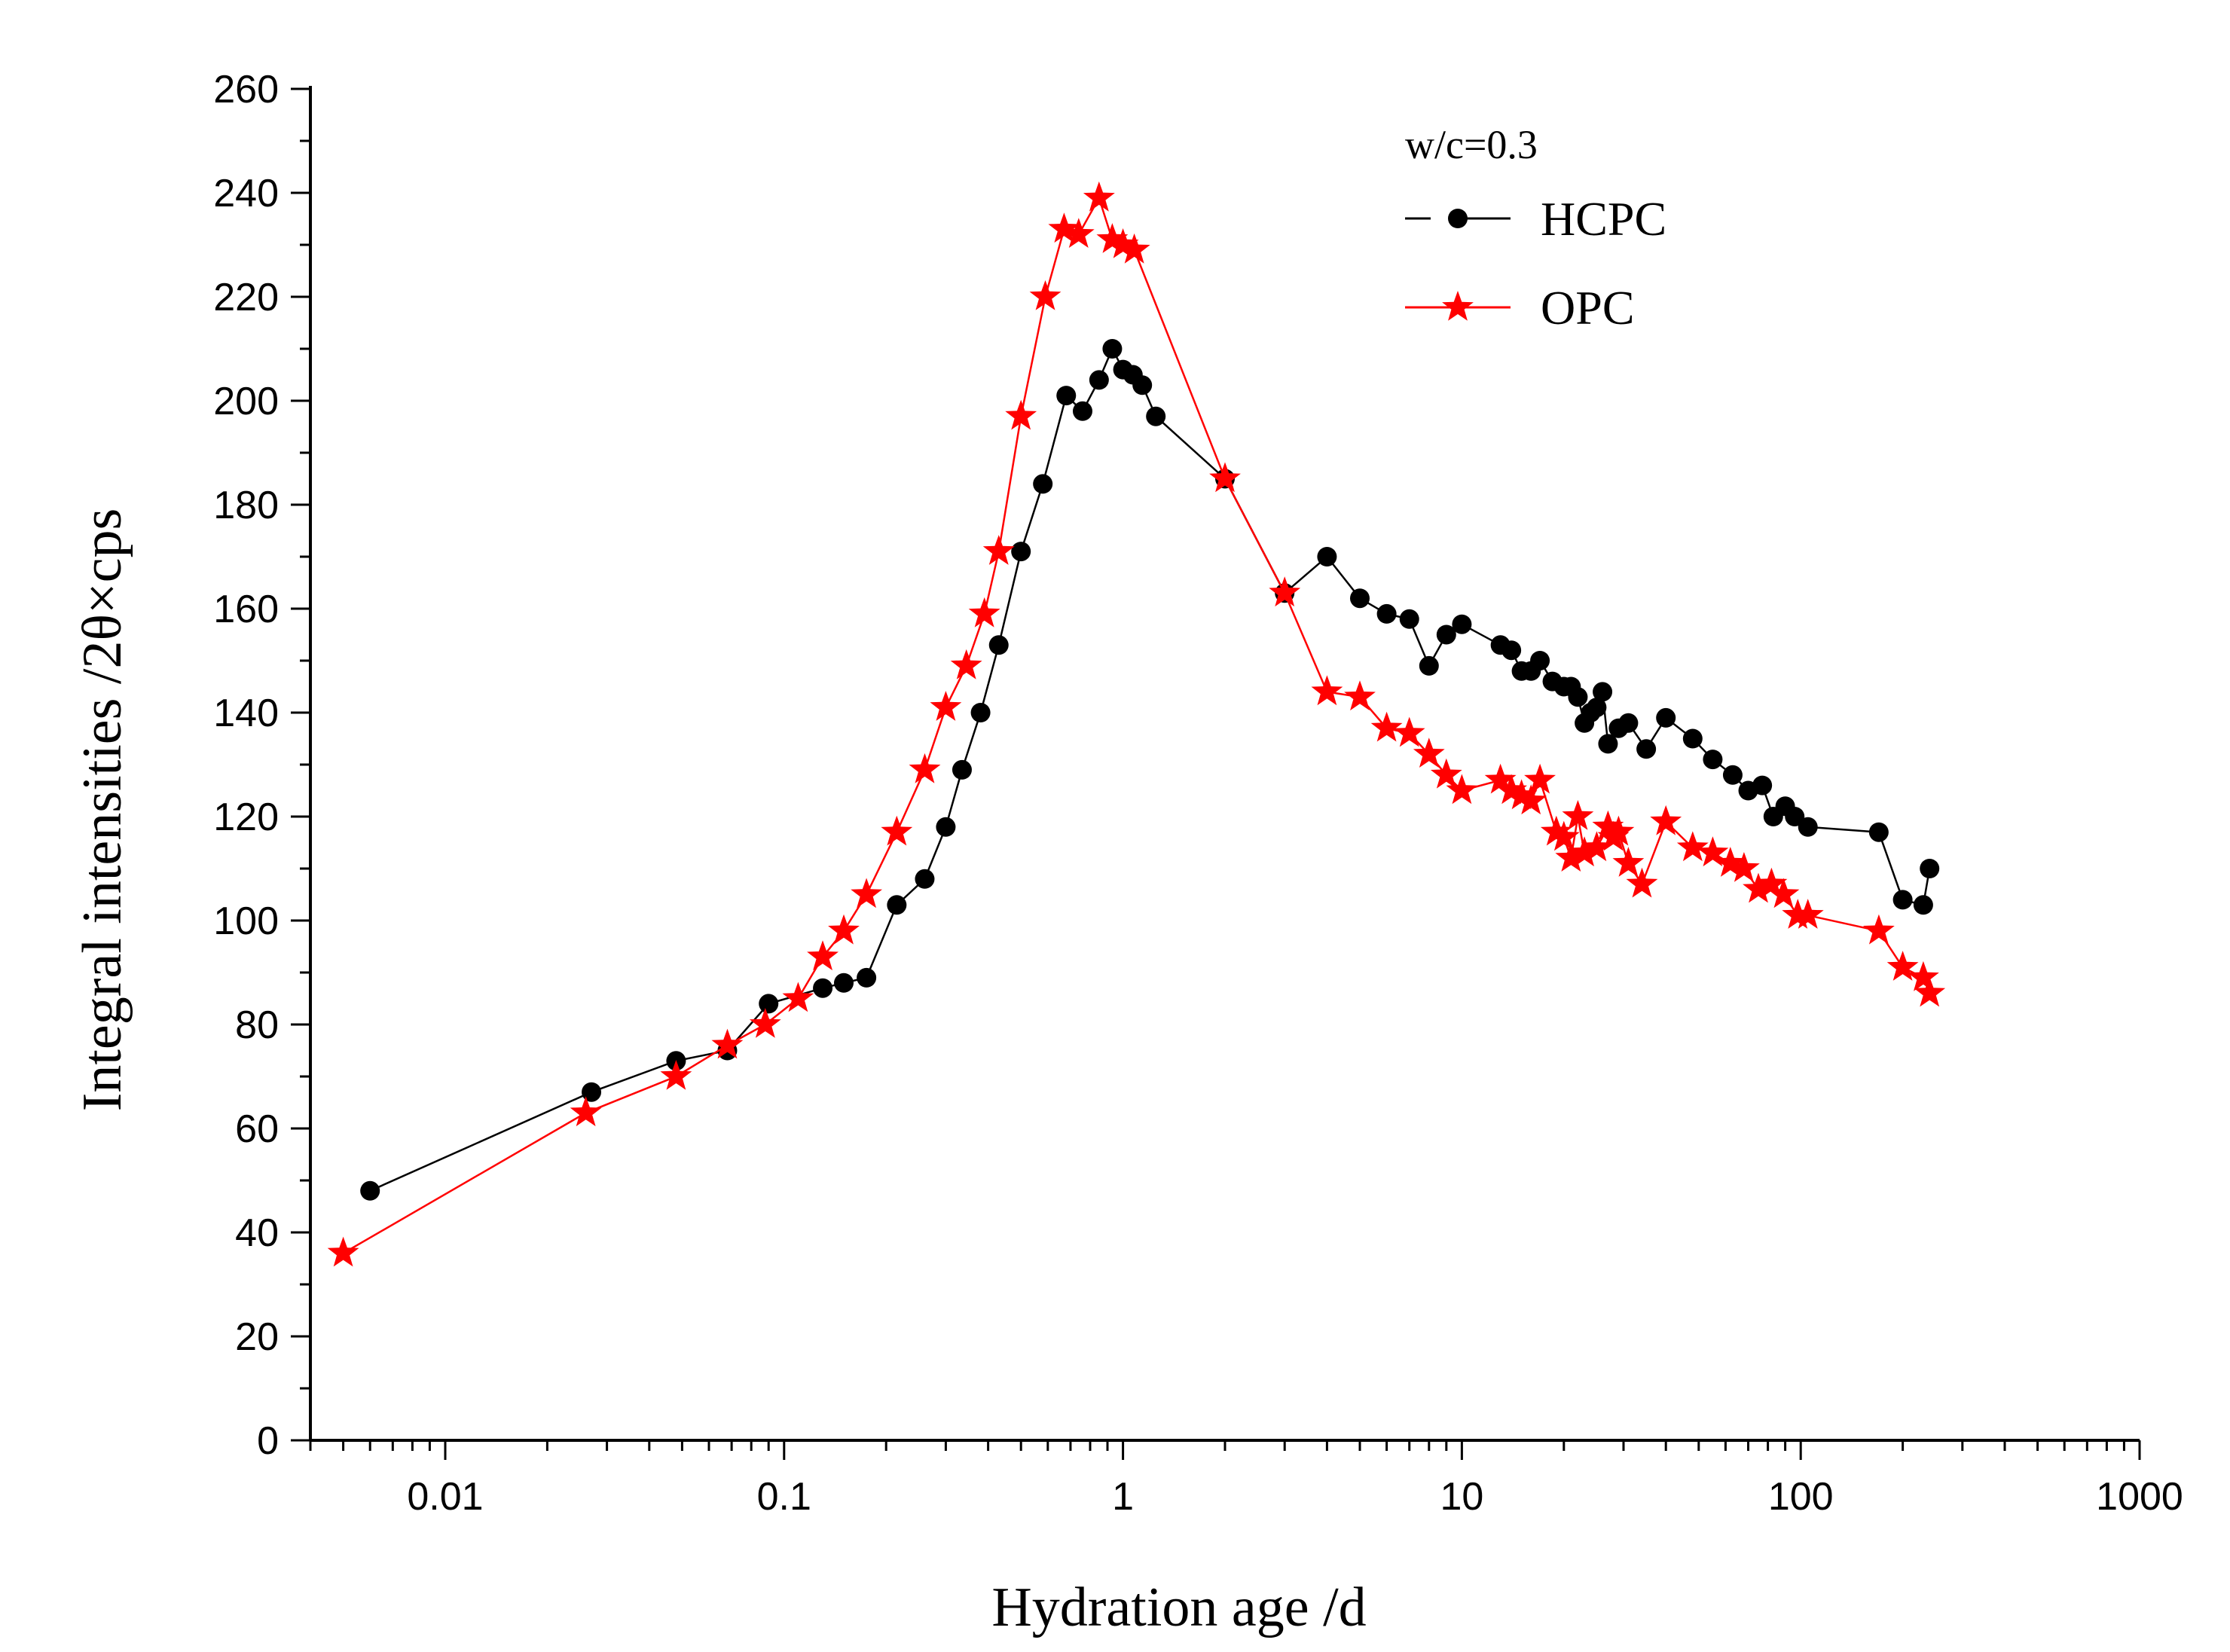  What do you see at coordinates (445, 1497) in the screenshot?
I see `x-tick-label: 0.01` at bounding box center [445, 1497].